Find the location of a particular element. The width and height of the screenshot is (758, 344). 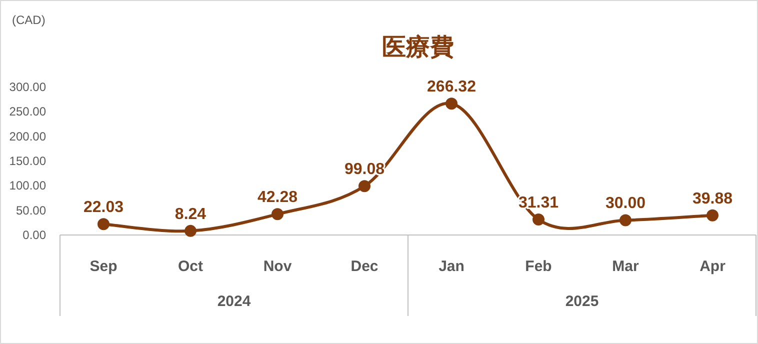

x-tick-label: Jan is located at coordinates (451, 266).